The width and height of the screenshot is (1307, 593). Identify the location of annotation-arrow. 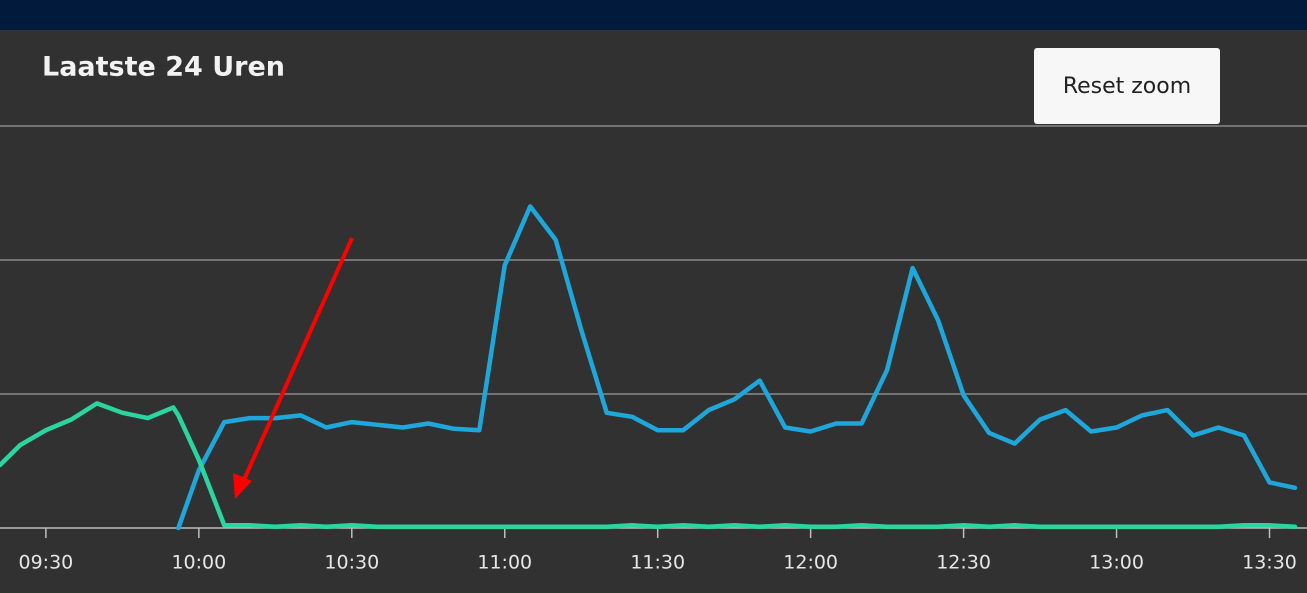
(293, 368).